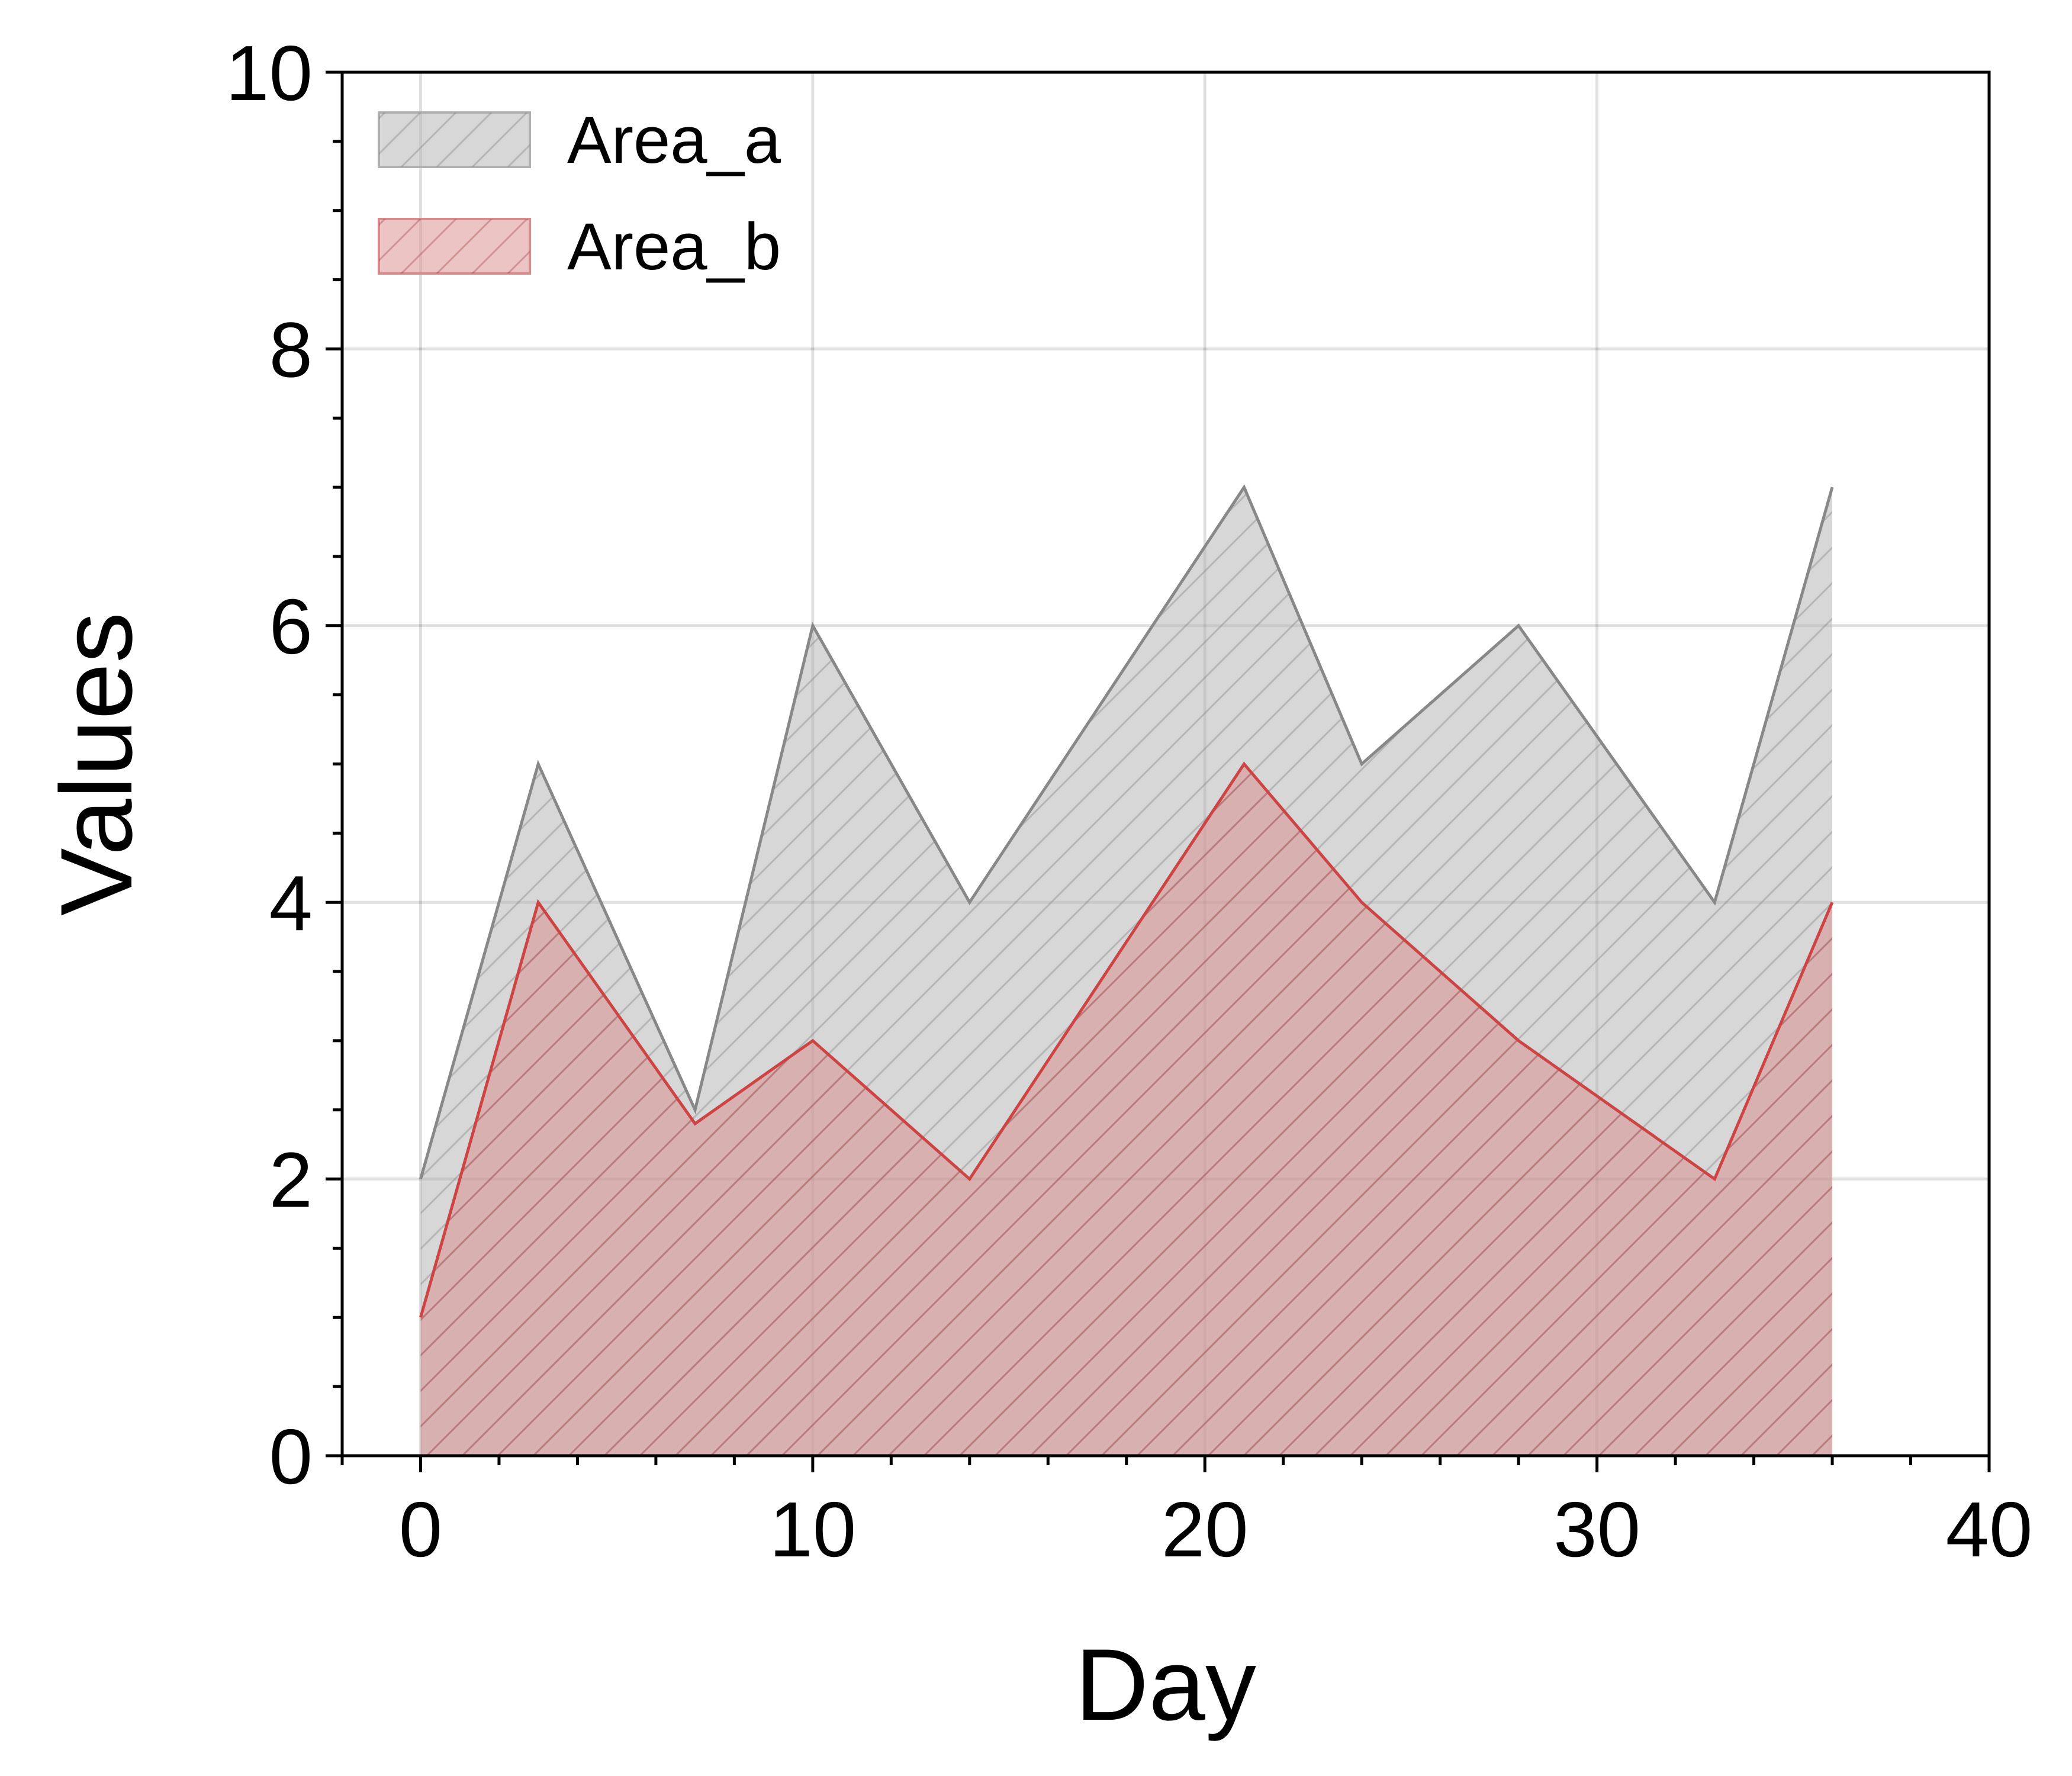  I want to click on y-tick-label: 8, so click(291, 349).